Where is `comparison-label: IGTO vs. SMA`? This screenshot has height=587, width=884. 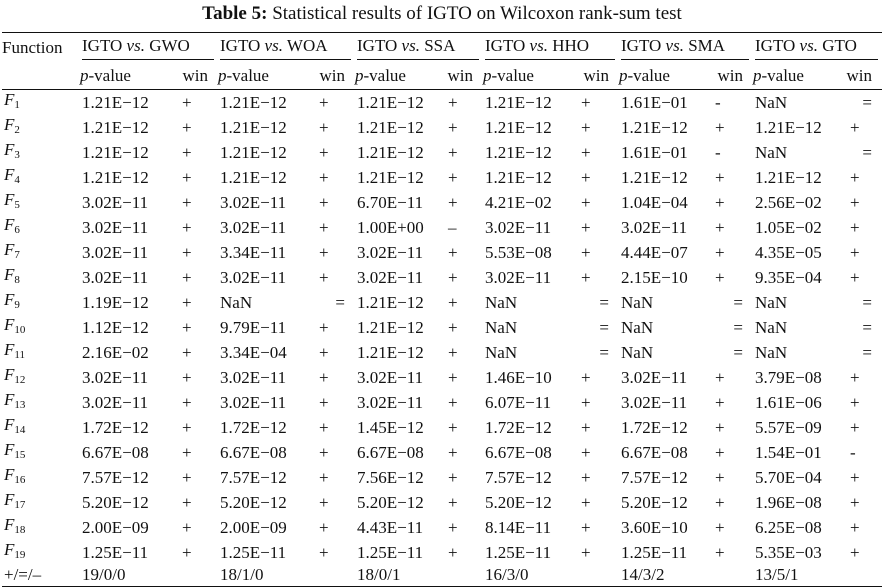 comparison-label: IGTO vs. SMA is located at coordinates (685, 48).